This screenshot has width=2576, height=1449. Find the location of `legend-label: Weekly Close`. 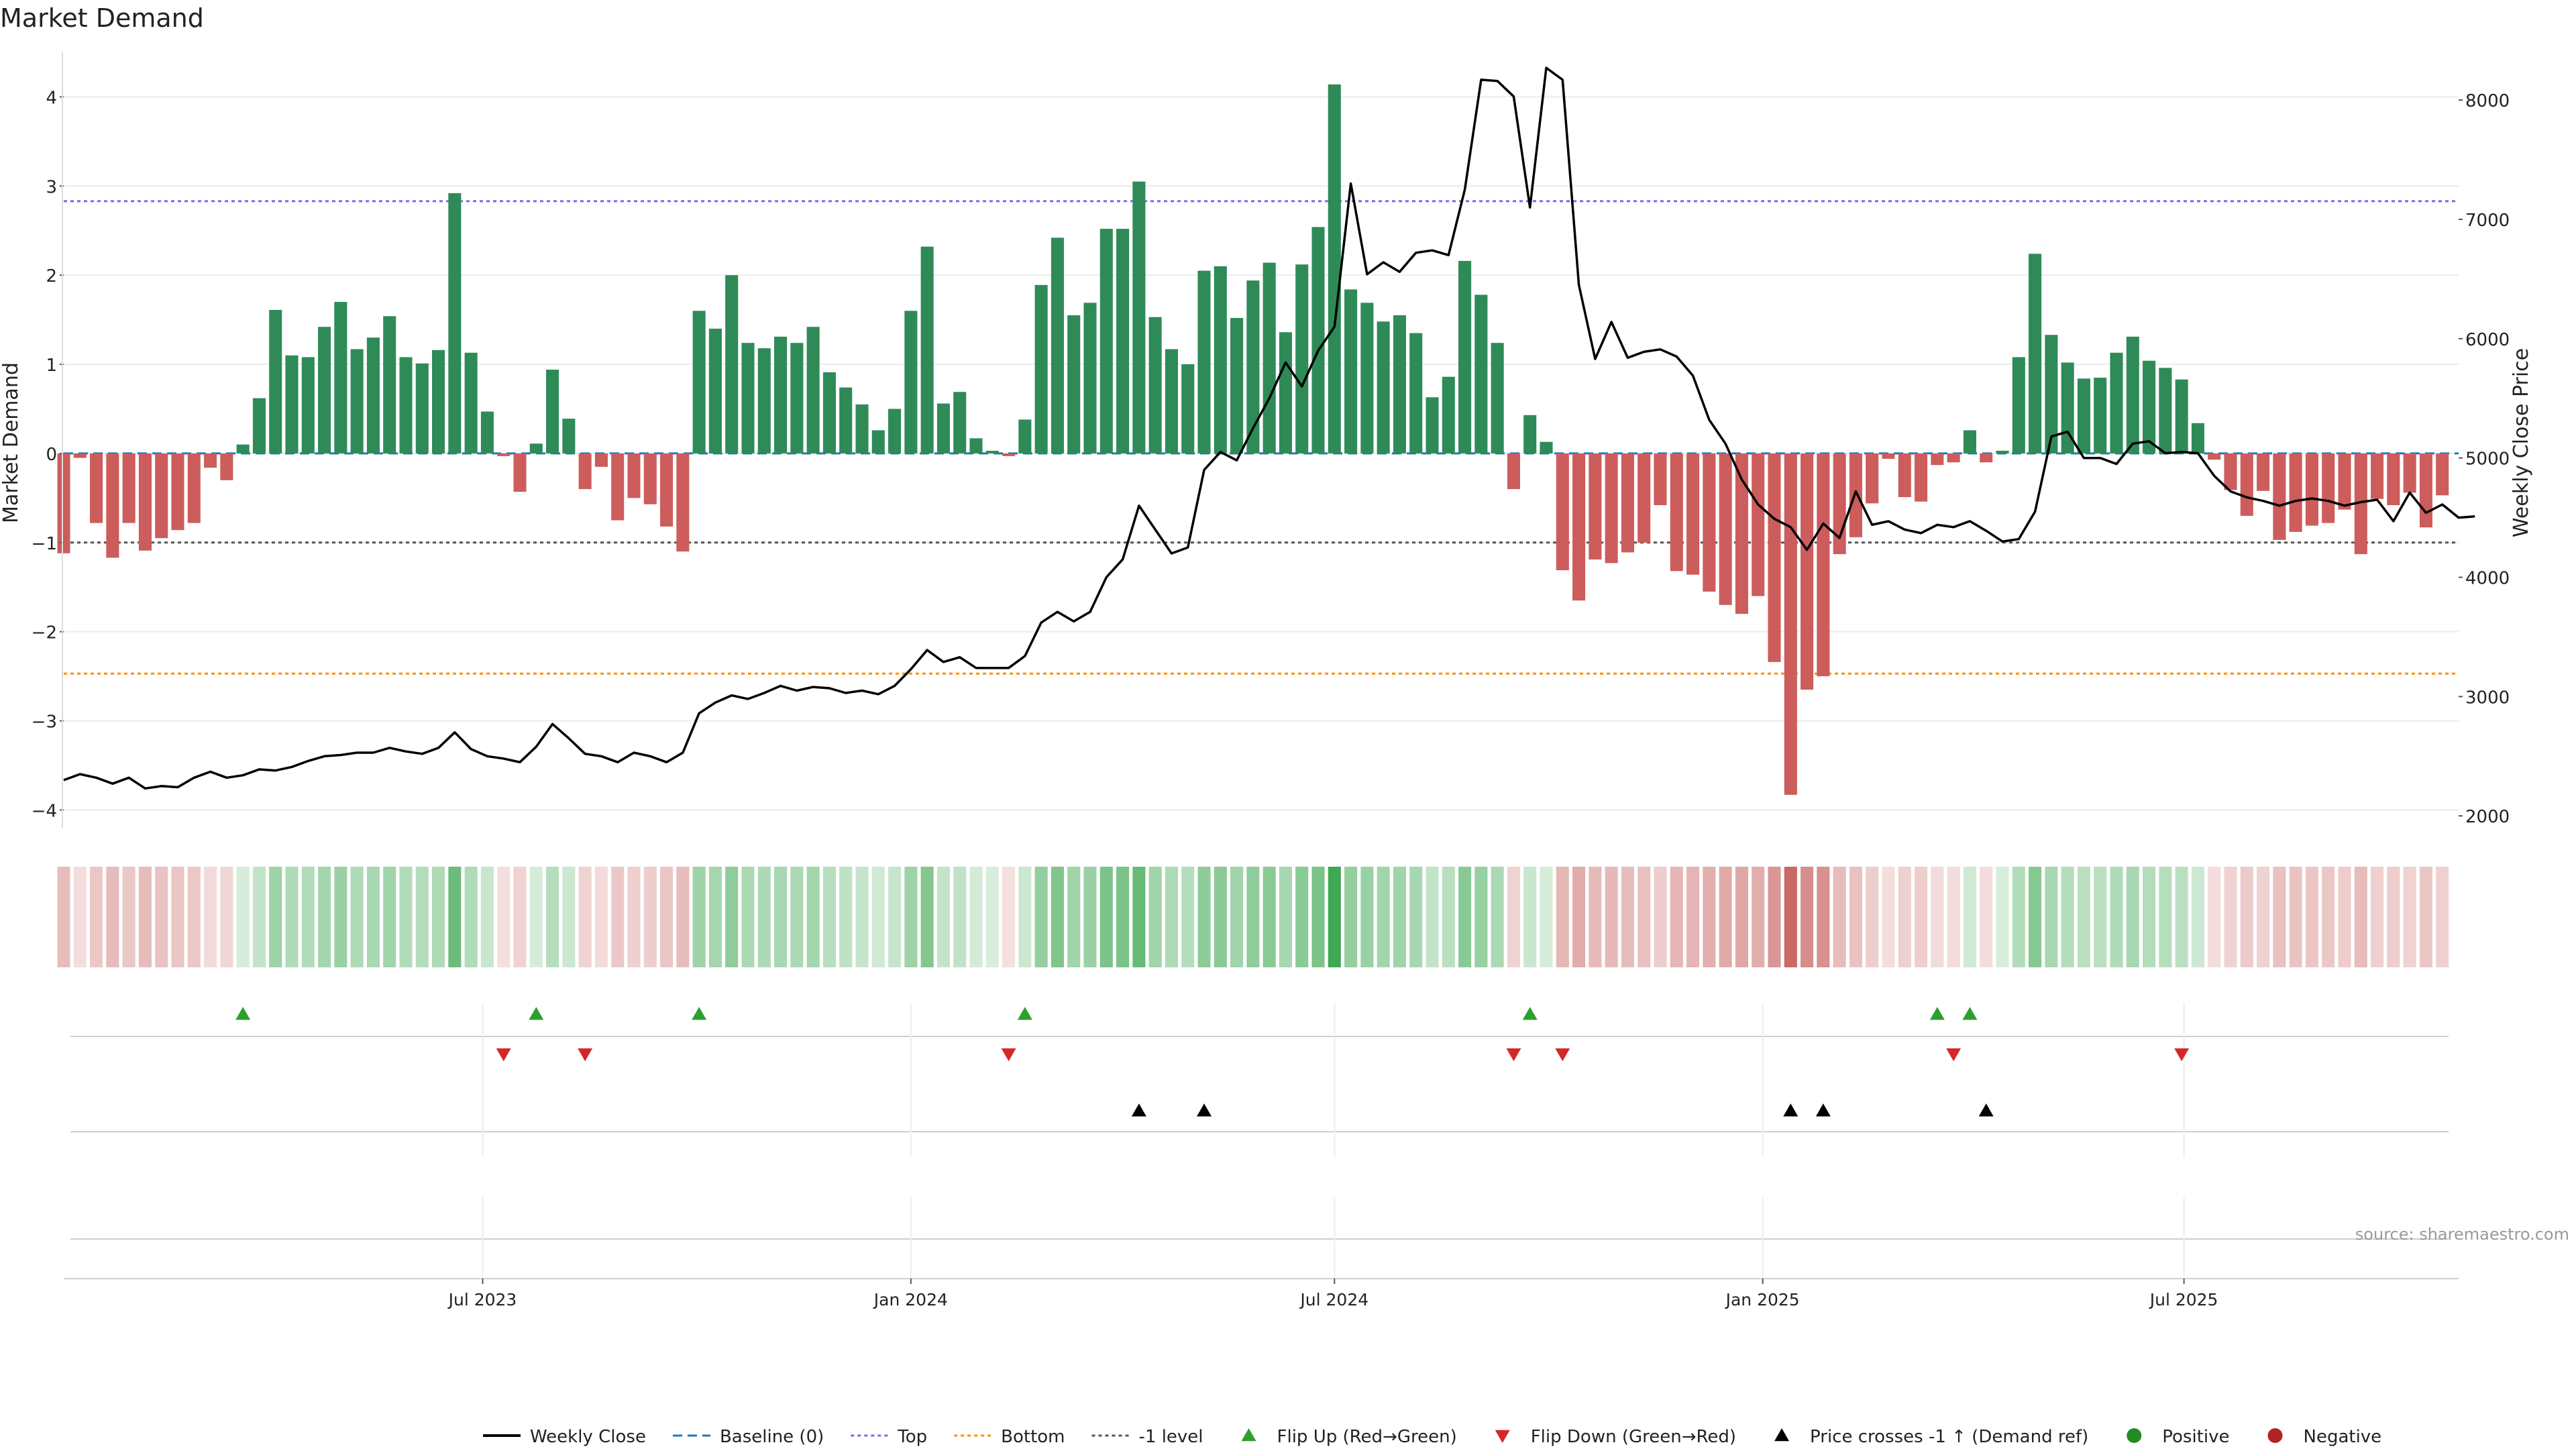

legend-label: Weekly Close is located at coordinates (588, 1437).